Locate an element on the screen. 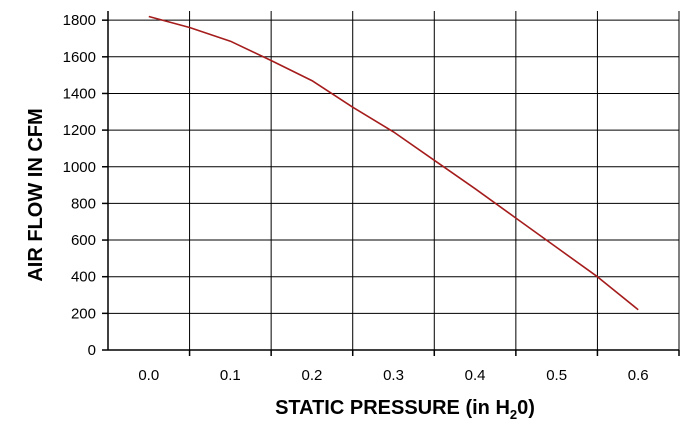 The height and width of the screenshot is (439, 700). y-tick-label-0: 0 is located at coordinates (92, 350).